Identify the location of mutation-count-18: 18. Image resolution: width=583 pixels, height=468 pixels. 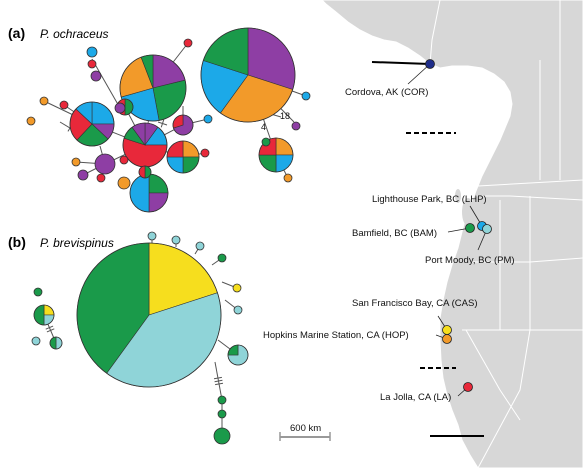
(285, 116).